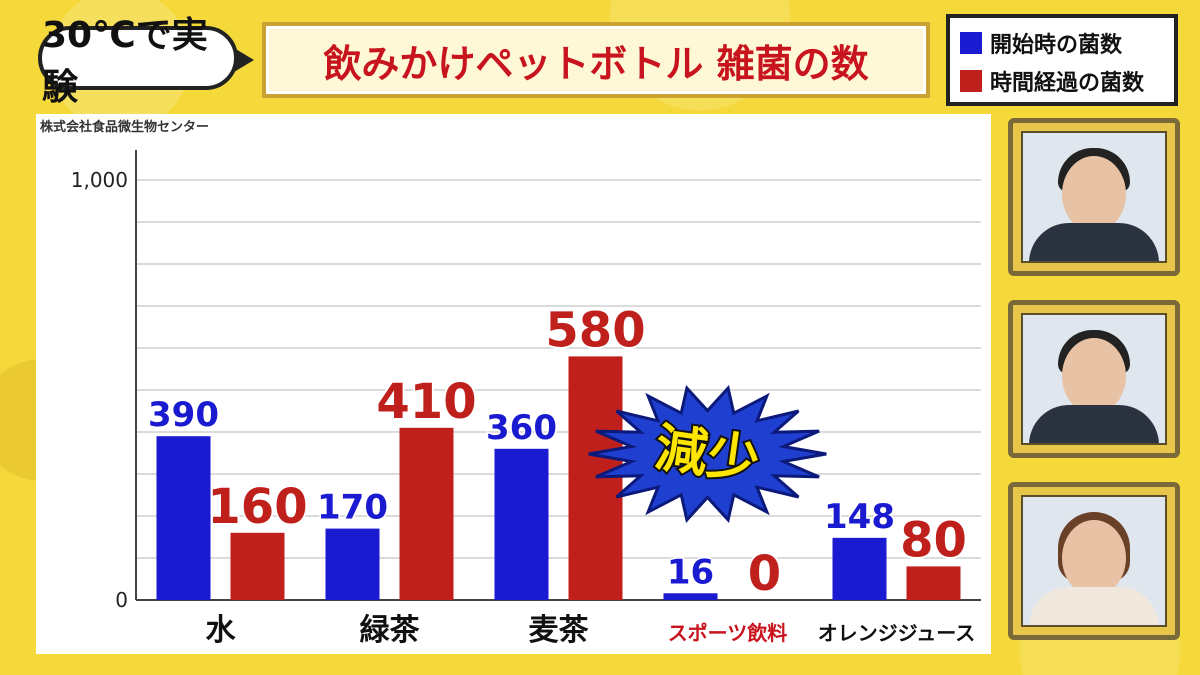 This screenshot has width=1200, height=675. I want to click on data-label: 410, so click(426, 402).